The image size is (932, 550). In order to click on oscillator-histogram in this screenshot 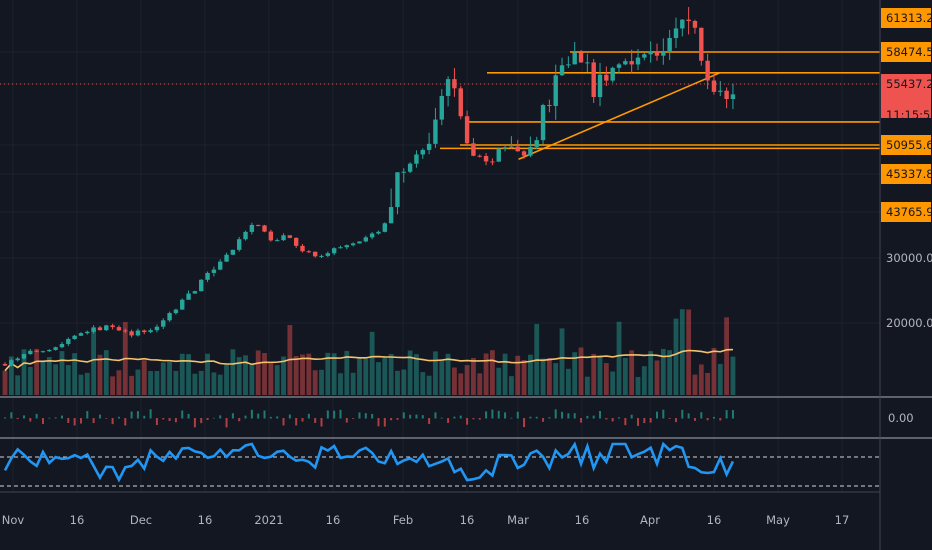, I will do `click(369, 418)`.